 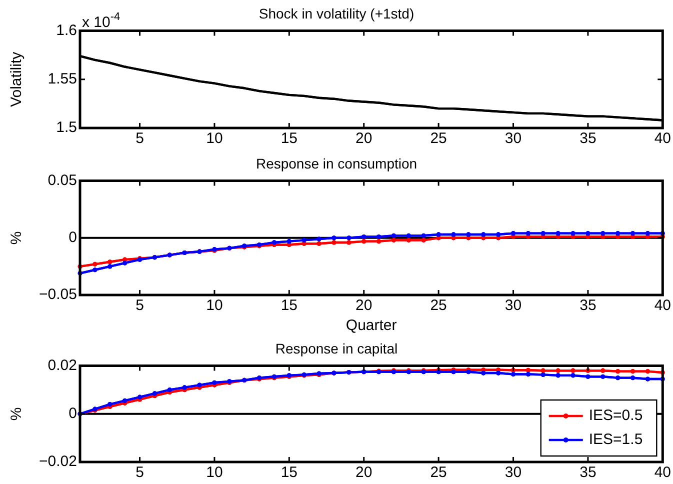 What do you see at coordinates (17, 79) in the screenshot?
I see `y-axis-title: Volatility` at bounding box center [17, 79].